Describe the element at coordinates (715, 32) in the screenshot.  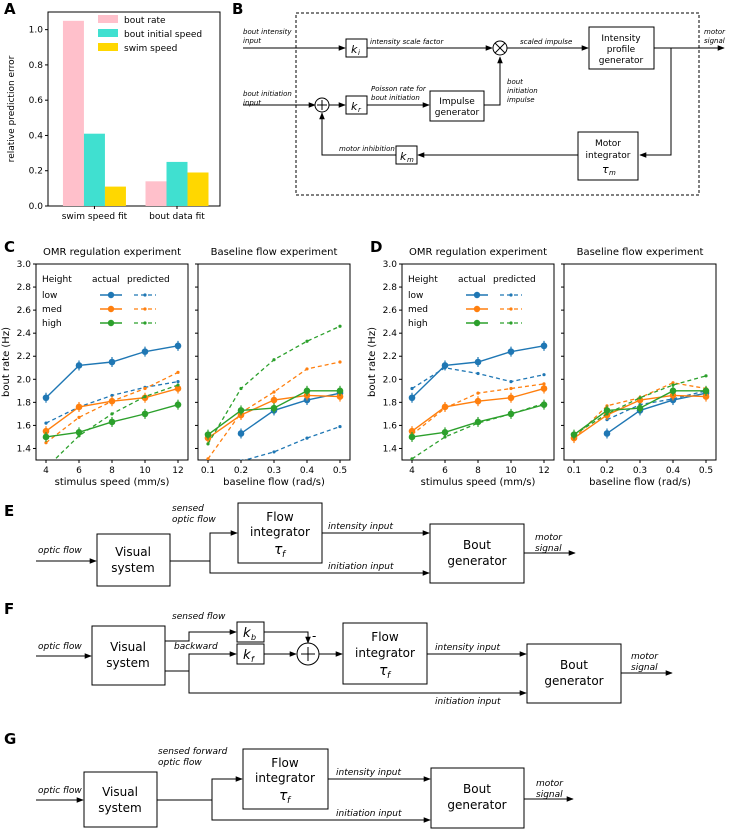
I see `motor-signal-label-b: motor` at that location.